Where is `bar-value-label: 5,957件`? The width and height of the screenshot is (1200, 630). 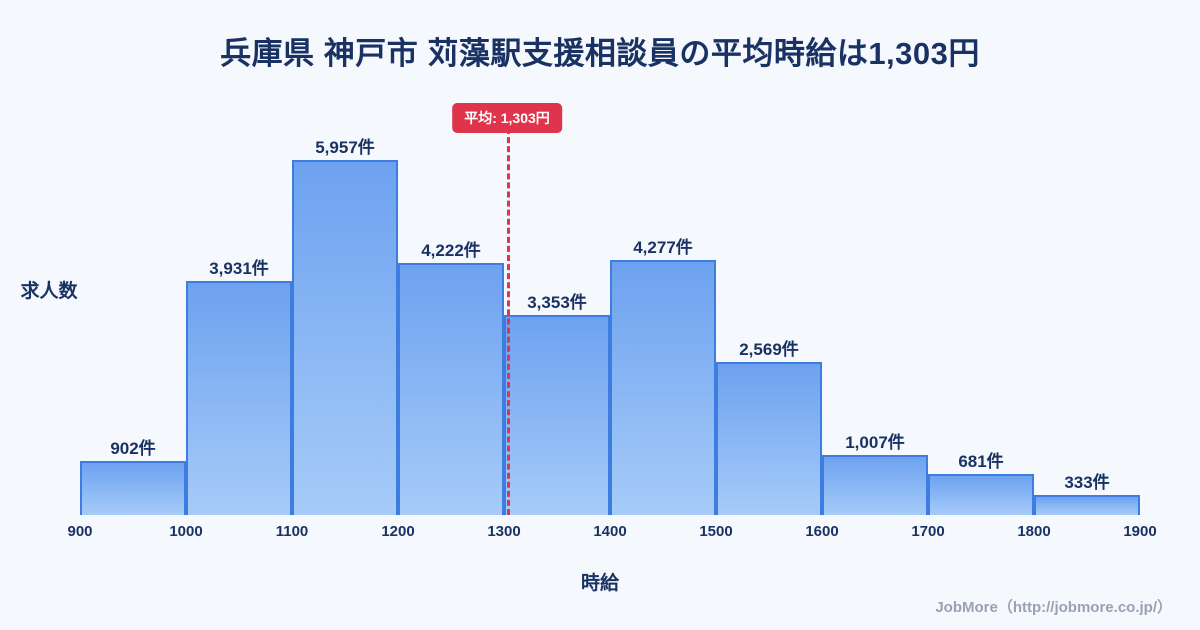 bar-value-label: 5,957件 is located at coordinates (345, 147).